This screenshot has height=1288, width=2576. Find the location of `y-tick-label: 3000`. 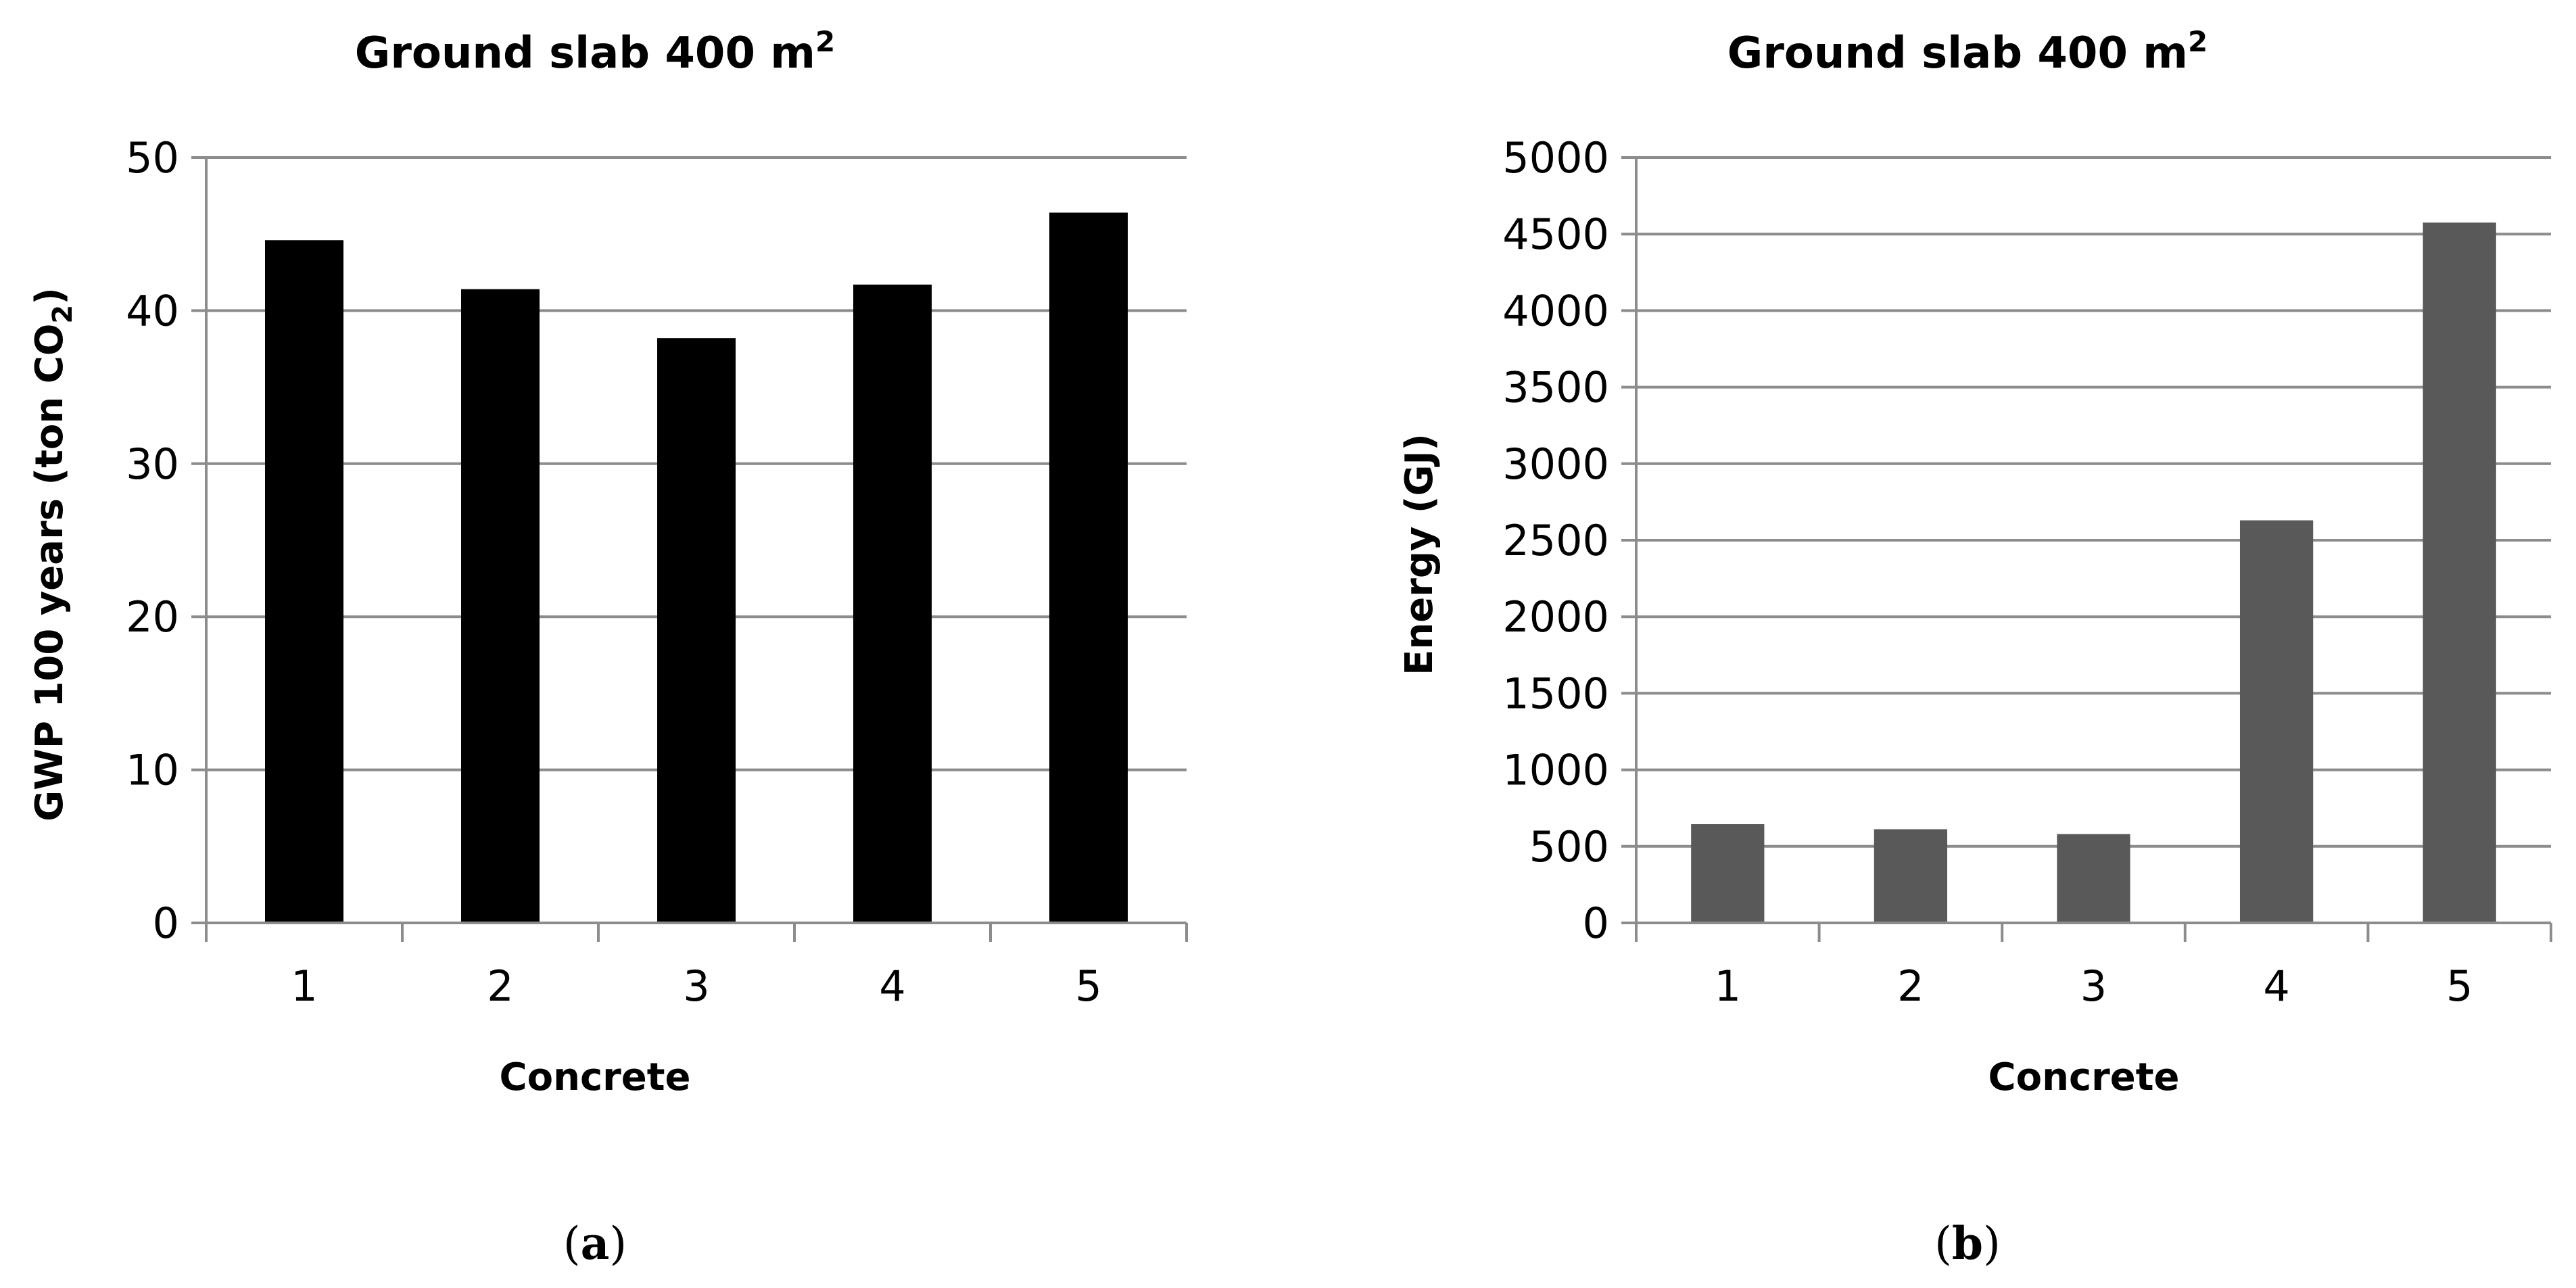

y-tick-label: 3000 is located at coordinates (1555, 464).